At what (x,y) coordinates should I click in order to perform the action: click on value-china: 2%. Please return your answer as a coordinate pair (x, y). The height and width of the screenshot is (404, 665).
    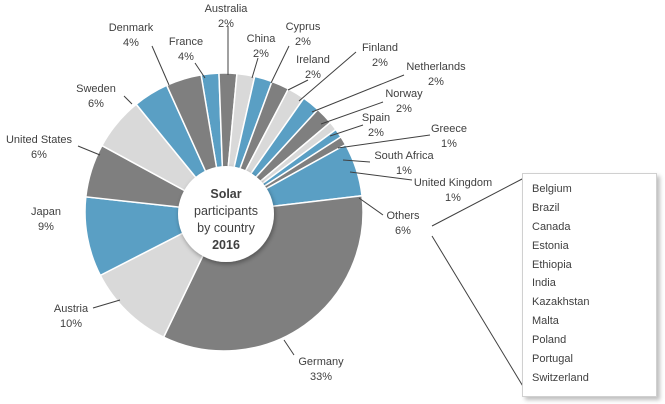
    Looking at the image, I should click on (261, 54).